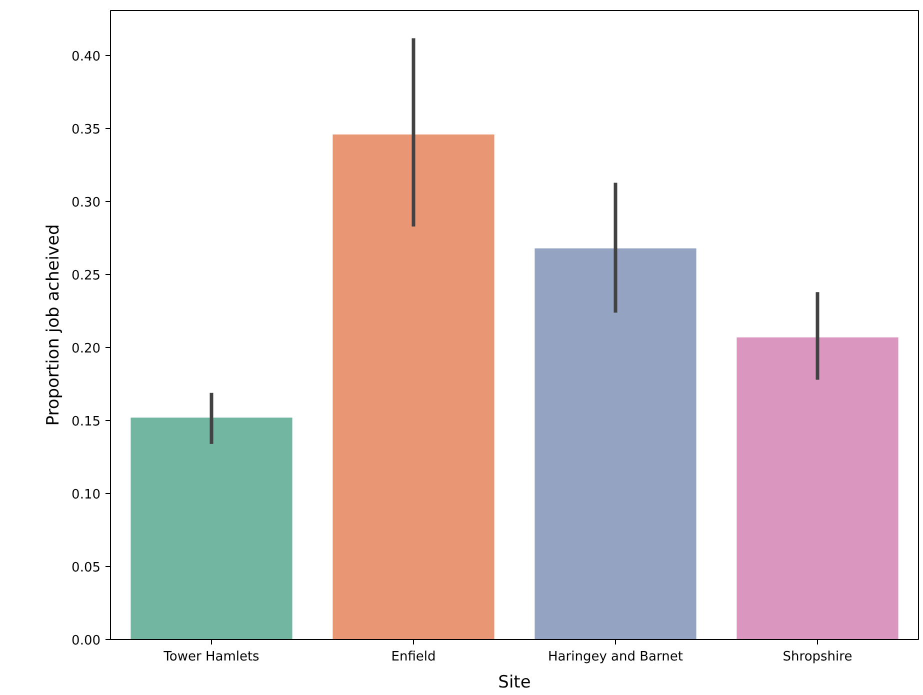  What do you see at coordinates (86, 422) in the screenshot?
I see `y-tick-label: 0.15` at bounding box center [86, 422].